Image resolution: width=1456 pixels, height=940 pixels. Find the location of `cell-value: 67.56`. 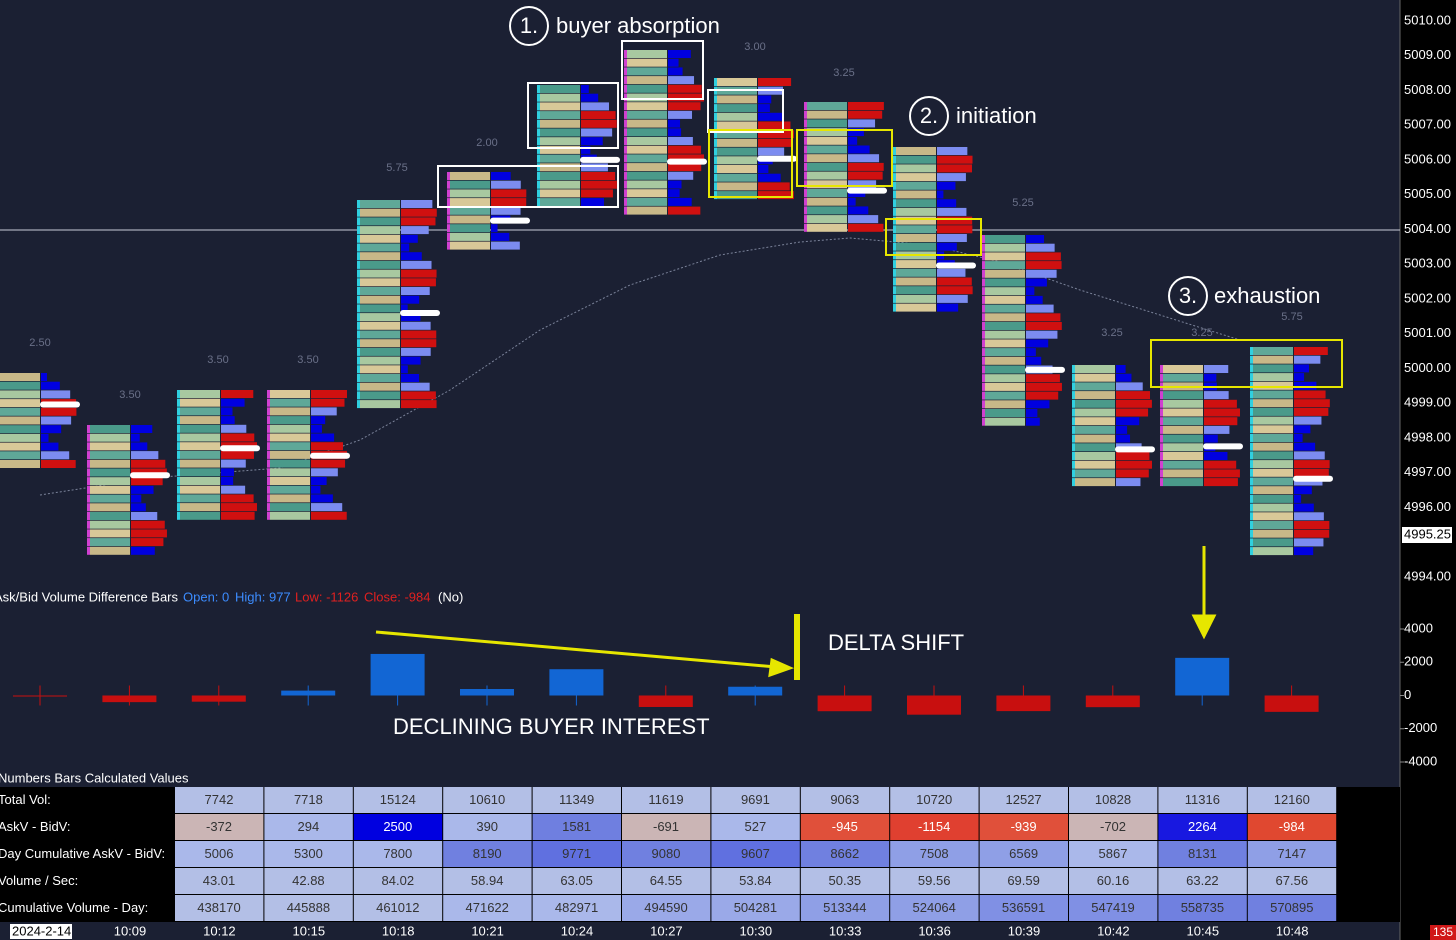

cell-value: 67.56 is located at coordinates (1292, 880).